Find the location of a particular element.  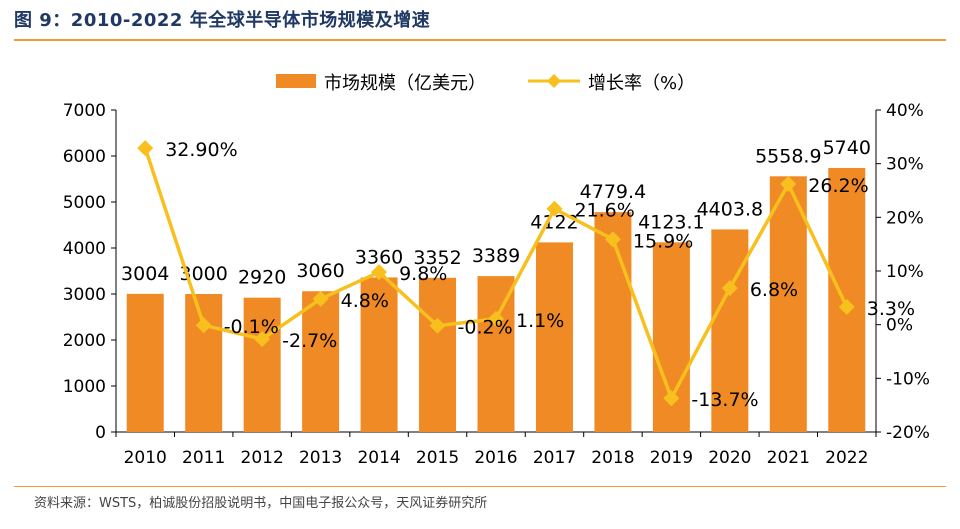

growth-value-label: 15.9% is located at coordinates (663, 241).